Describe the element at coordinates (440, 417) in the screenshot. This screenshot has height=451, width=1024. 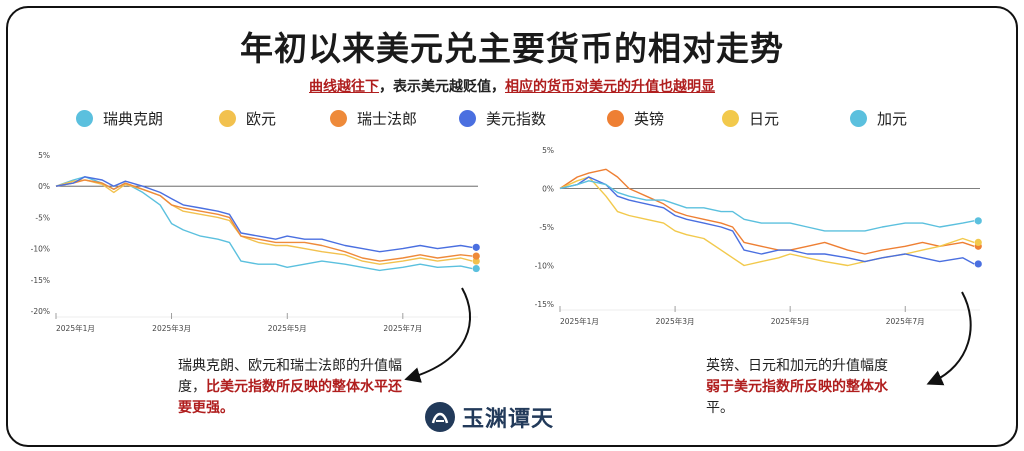
I see `logo-mark-icon` at that location.